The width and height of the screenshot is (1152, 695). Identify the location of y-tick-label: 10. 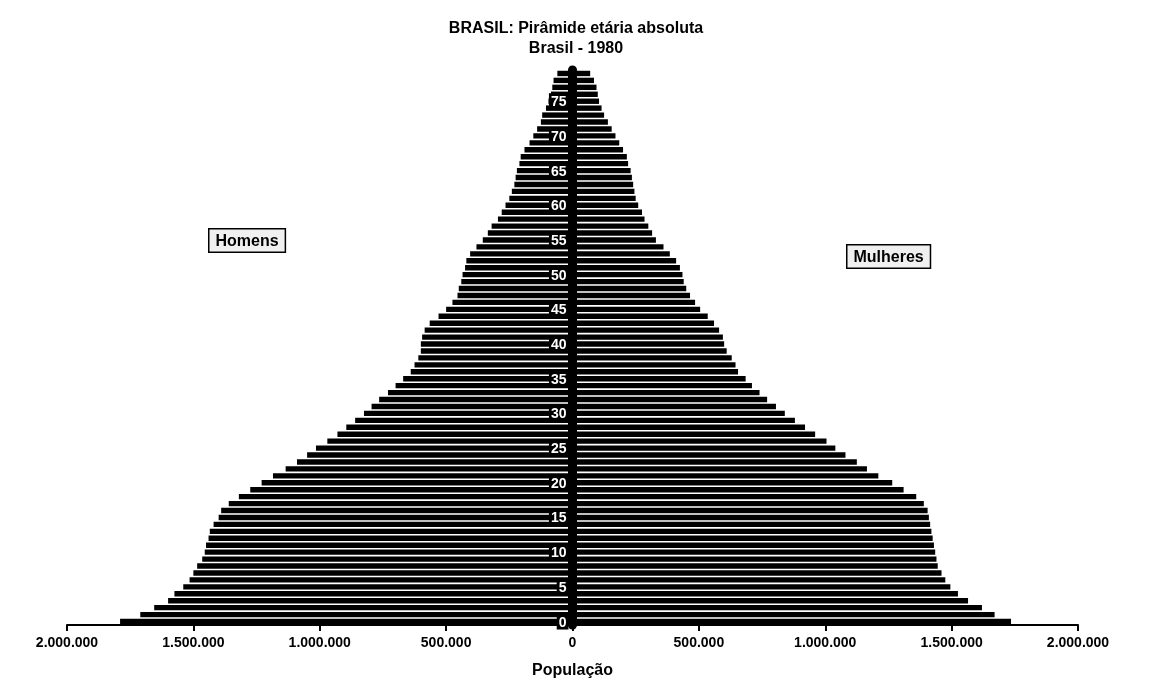
(558, 552).